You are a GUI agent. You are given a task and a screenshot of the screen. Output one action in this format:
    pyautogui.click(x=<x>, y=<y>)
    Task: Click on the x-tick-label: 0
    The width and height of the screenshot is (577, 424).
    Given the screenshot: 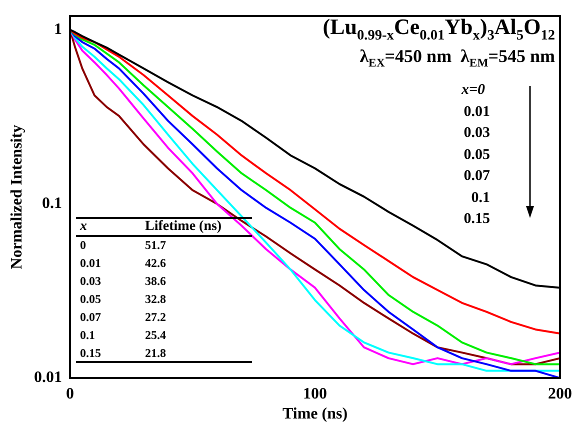 What is the action you would take?
    pyautogui.click(x=70, y=394)
    